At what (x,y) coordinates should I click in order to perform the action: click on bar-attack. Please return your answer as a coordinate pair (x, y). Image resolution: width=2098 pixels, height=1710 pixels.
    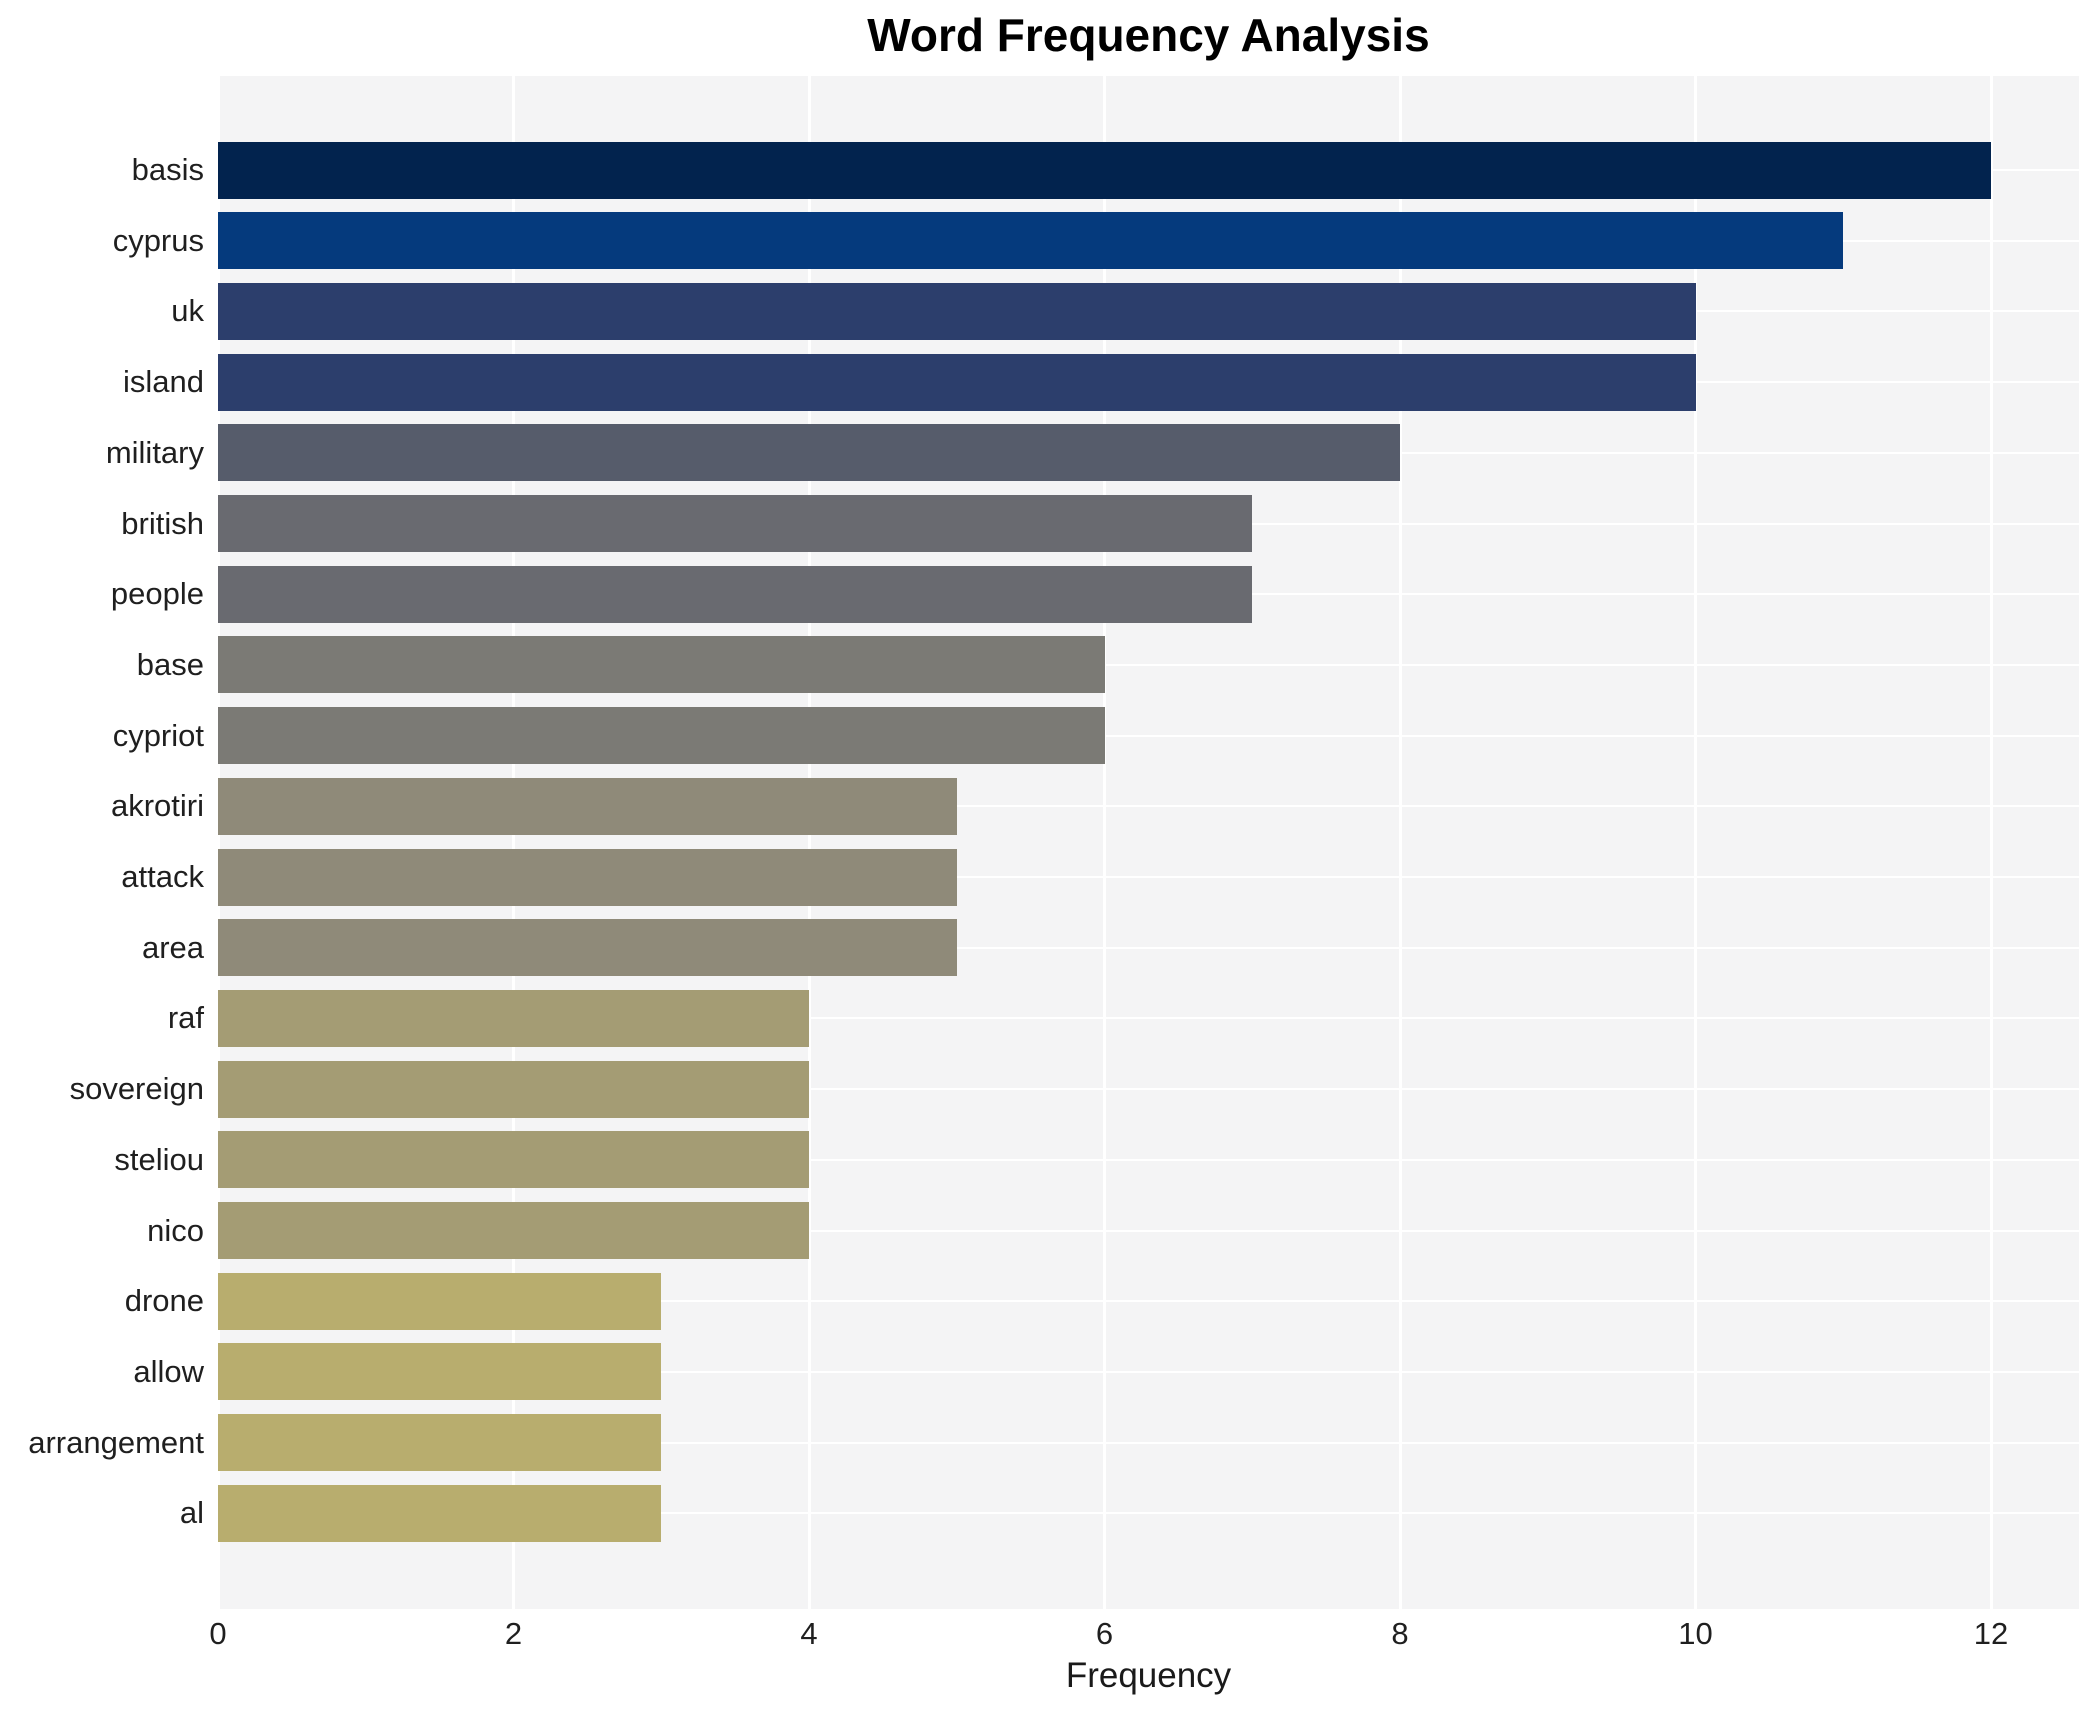
    Looking at the image, I should click on (587, 877).